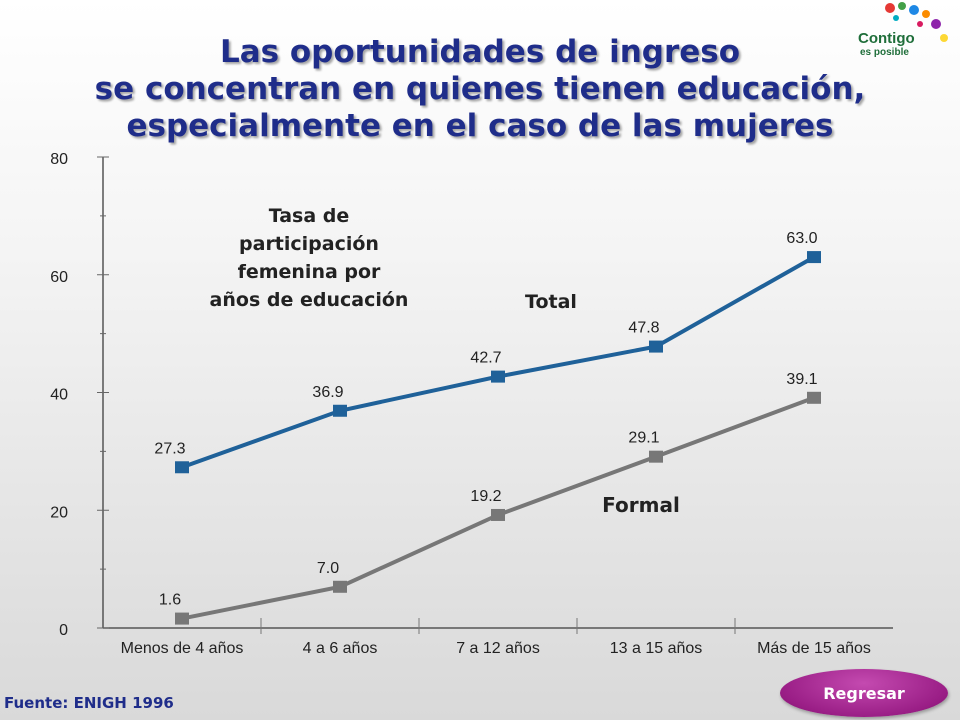  Describe the element at coordinates (643, 438) in the screenshot. I see `data-label: 29.1` at that location.